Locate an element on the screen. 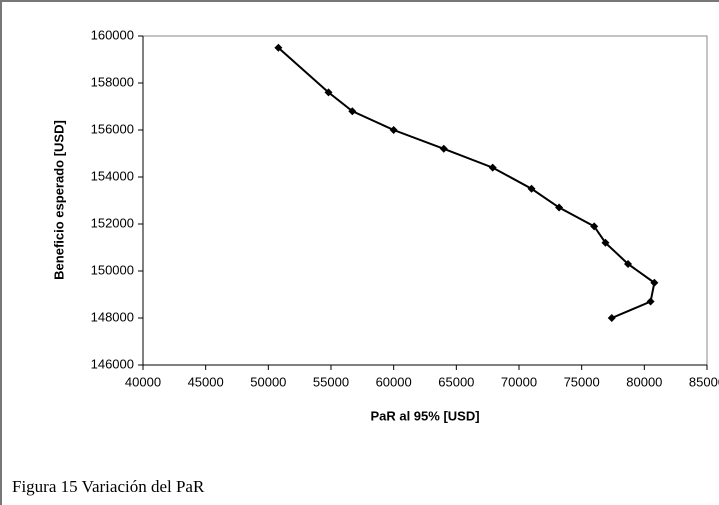 The height and width of the screenshot is (505, 719). y-tick-label: 148000 is located at coordinates (112, 316).